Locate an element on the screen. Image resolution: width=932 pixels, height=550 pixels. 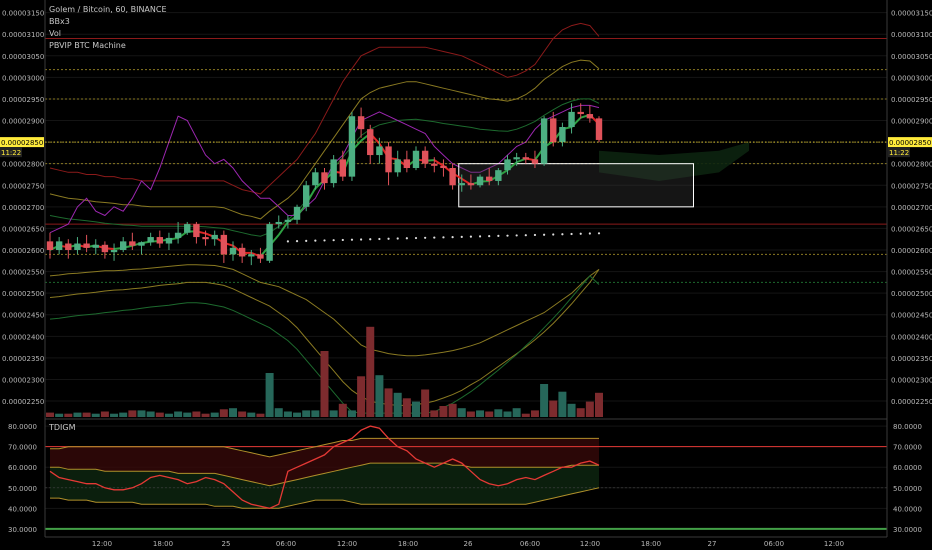
pbv-box is located at coordinates (576, 185).